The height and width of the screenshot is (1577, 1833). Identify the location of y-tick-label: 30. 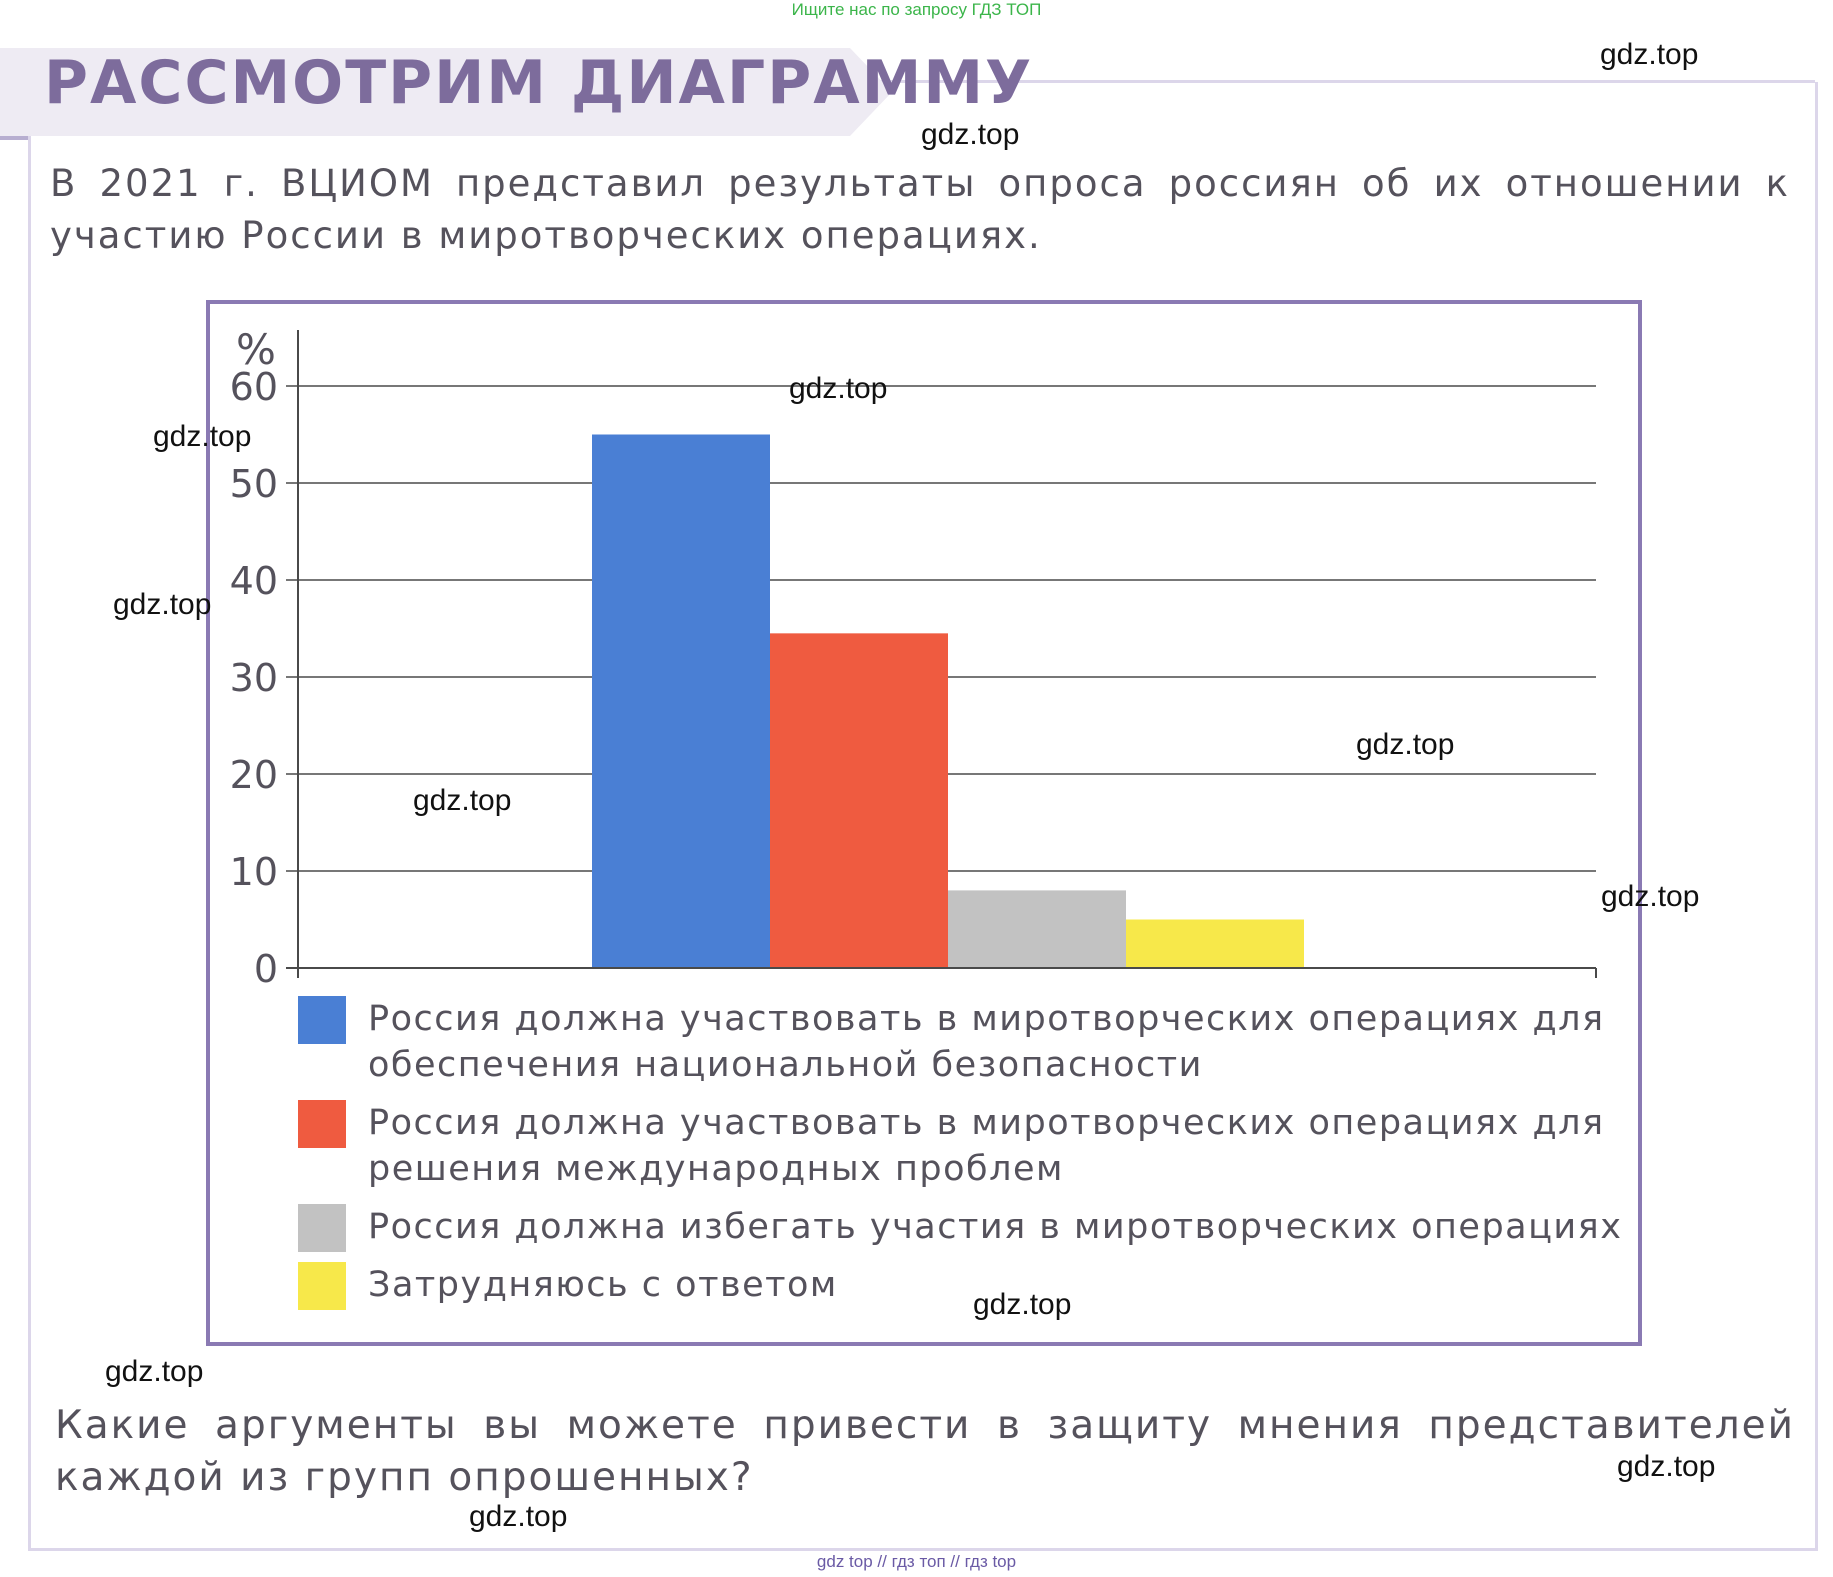
(254, 678).